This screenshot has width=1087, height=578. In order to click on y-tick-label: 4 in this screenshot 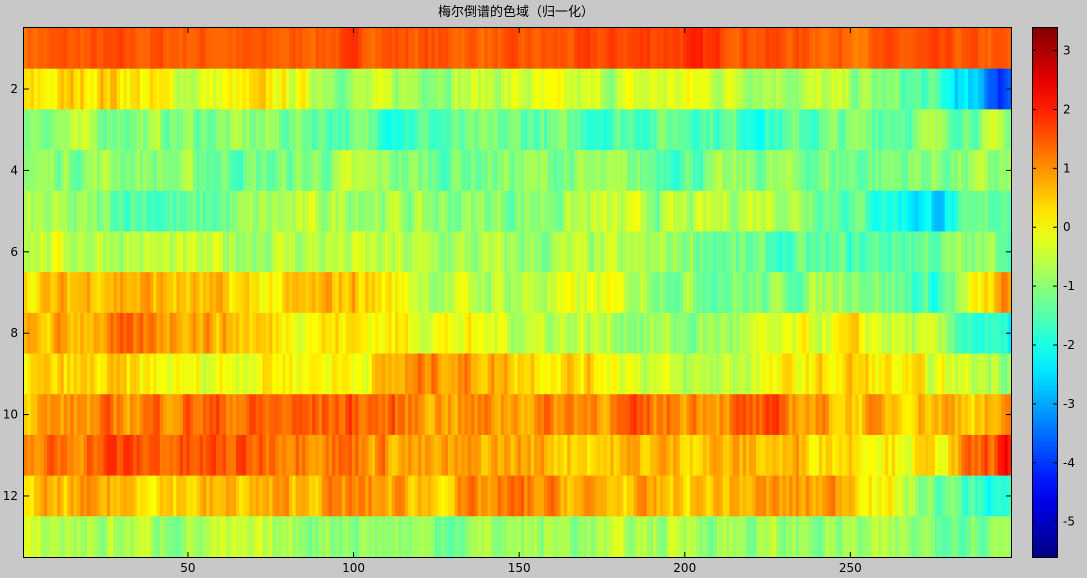, I will do `click(14, 170)`.